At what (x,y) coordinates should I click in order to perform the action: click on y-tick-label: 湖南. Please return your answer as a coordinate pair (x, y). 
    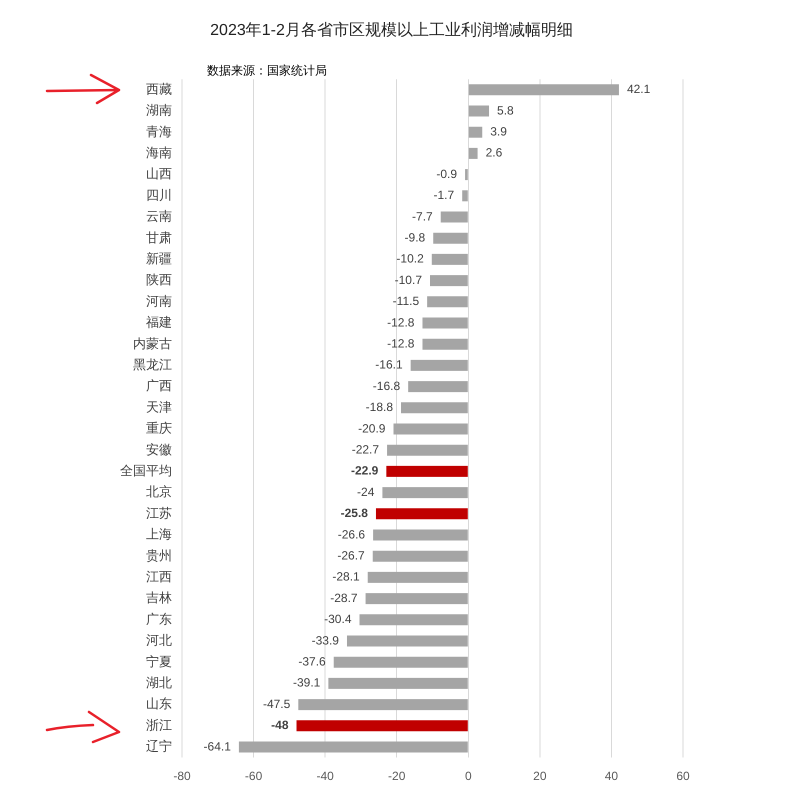
    Looking at the image, I should click on (159, 110).